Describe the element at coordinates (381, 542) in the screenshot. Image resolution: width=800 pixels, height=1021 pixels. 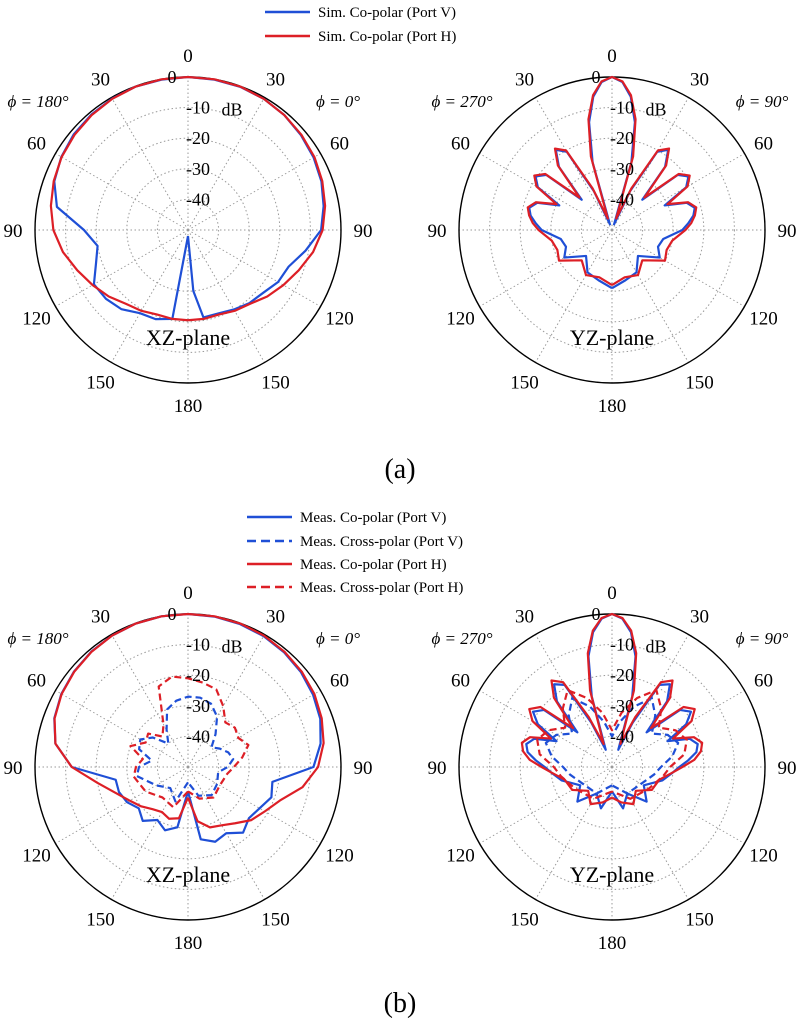
I see `legend-b-label-1: Meas. Cross-polar (Port V)` at that location.